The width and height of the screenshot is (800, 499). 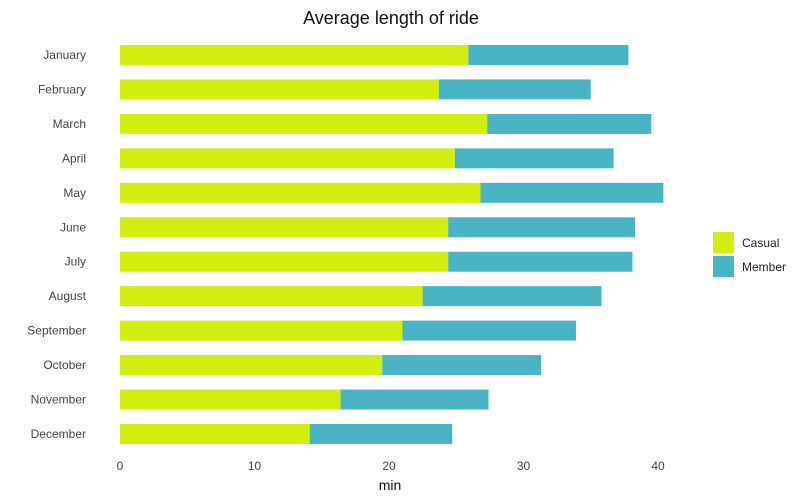 I want to click on bar-casual-september, so click(x=261, y=330).